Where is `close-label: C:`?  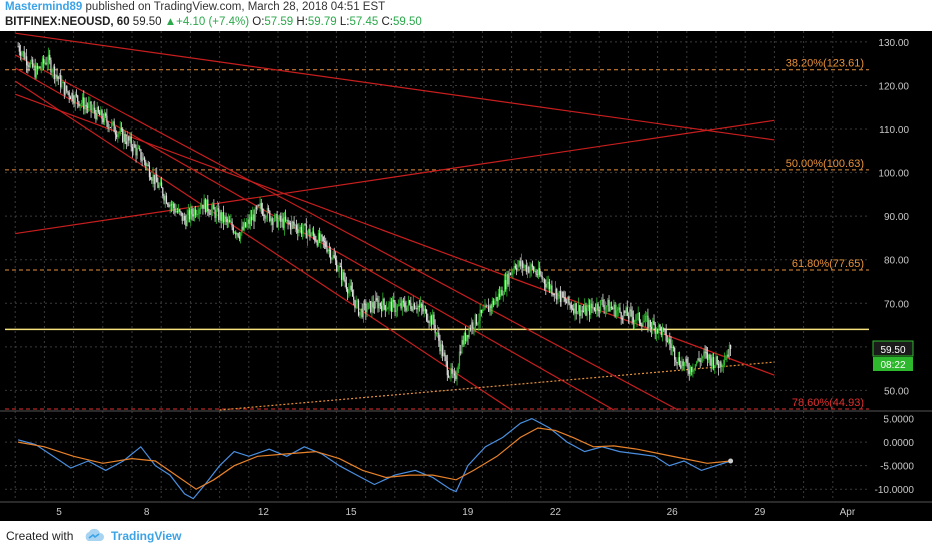
close-label: C: is located at coordinates (385, 22).